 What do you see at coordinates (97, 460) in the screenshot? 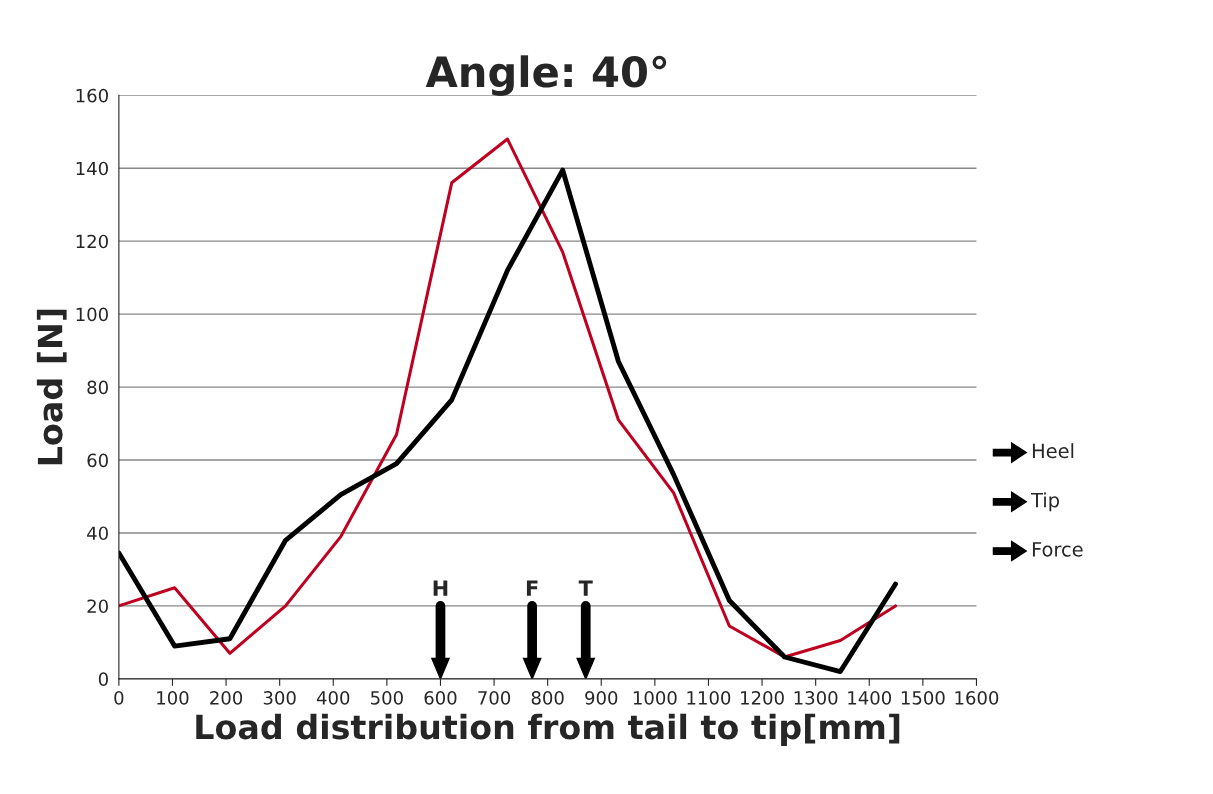
I see `y-tick-label: 60` at bounding box center [97, 460].